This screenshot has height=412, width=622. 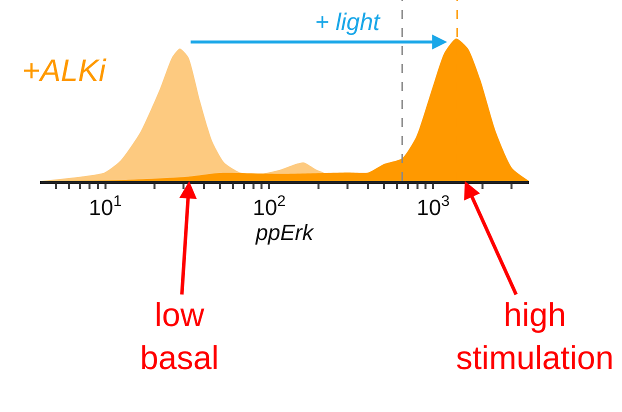 I want to click on x-tick-label: 10$^{1}$, so click(x=105, y=206).